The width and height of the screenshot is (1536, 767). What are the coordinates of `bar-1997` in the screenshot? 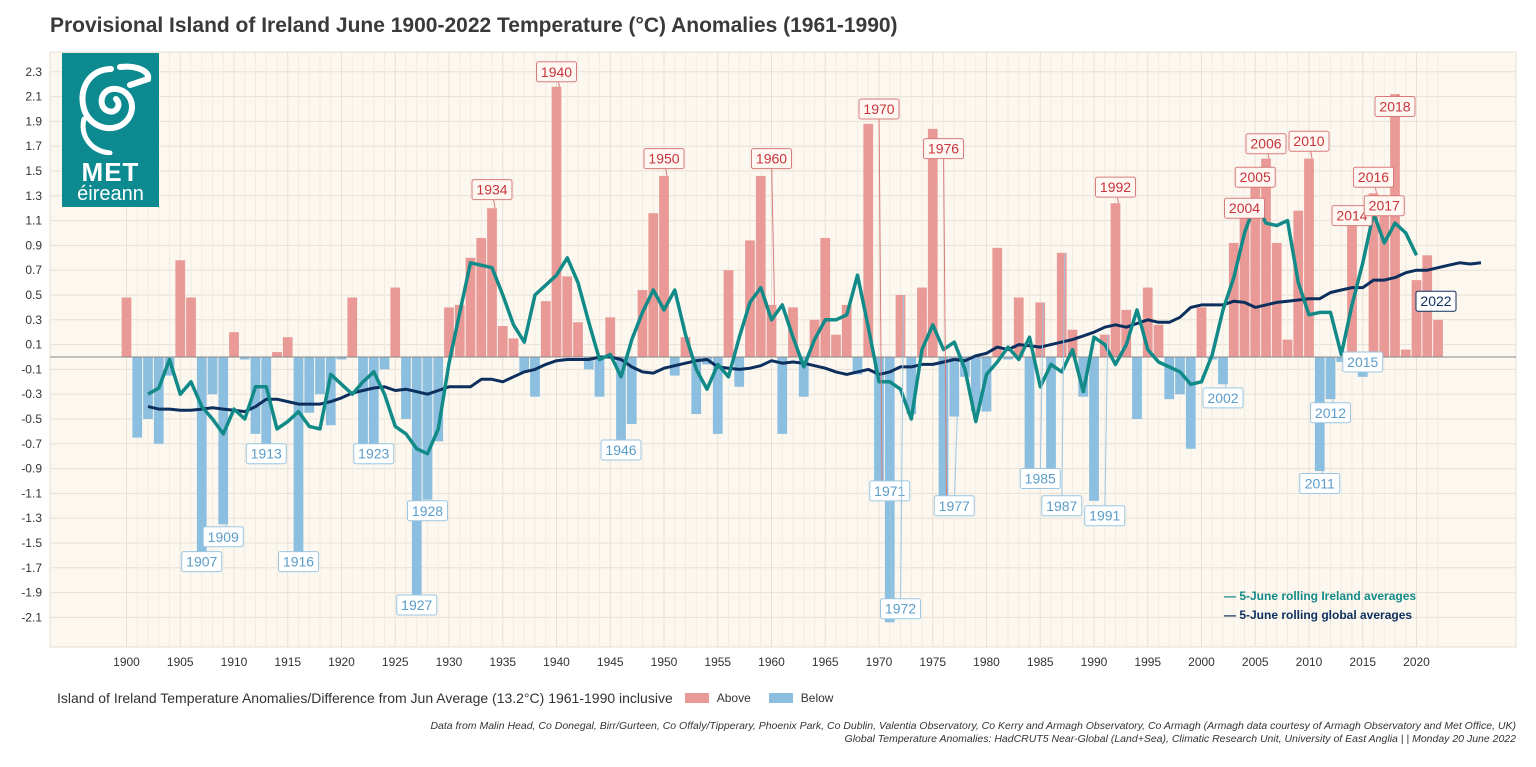 It's located at (1169, 378).